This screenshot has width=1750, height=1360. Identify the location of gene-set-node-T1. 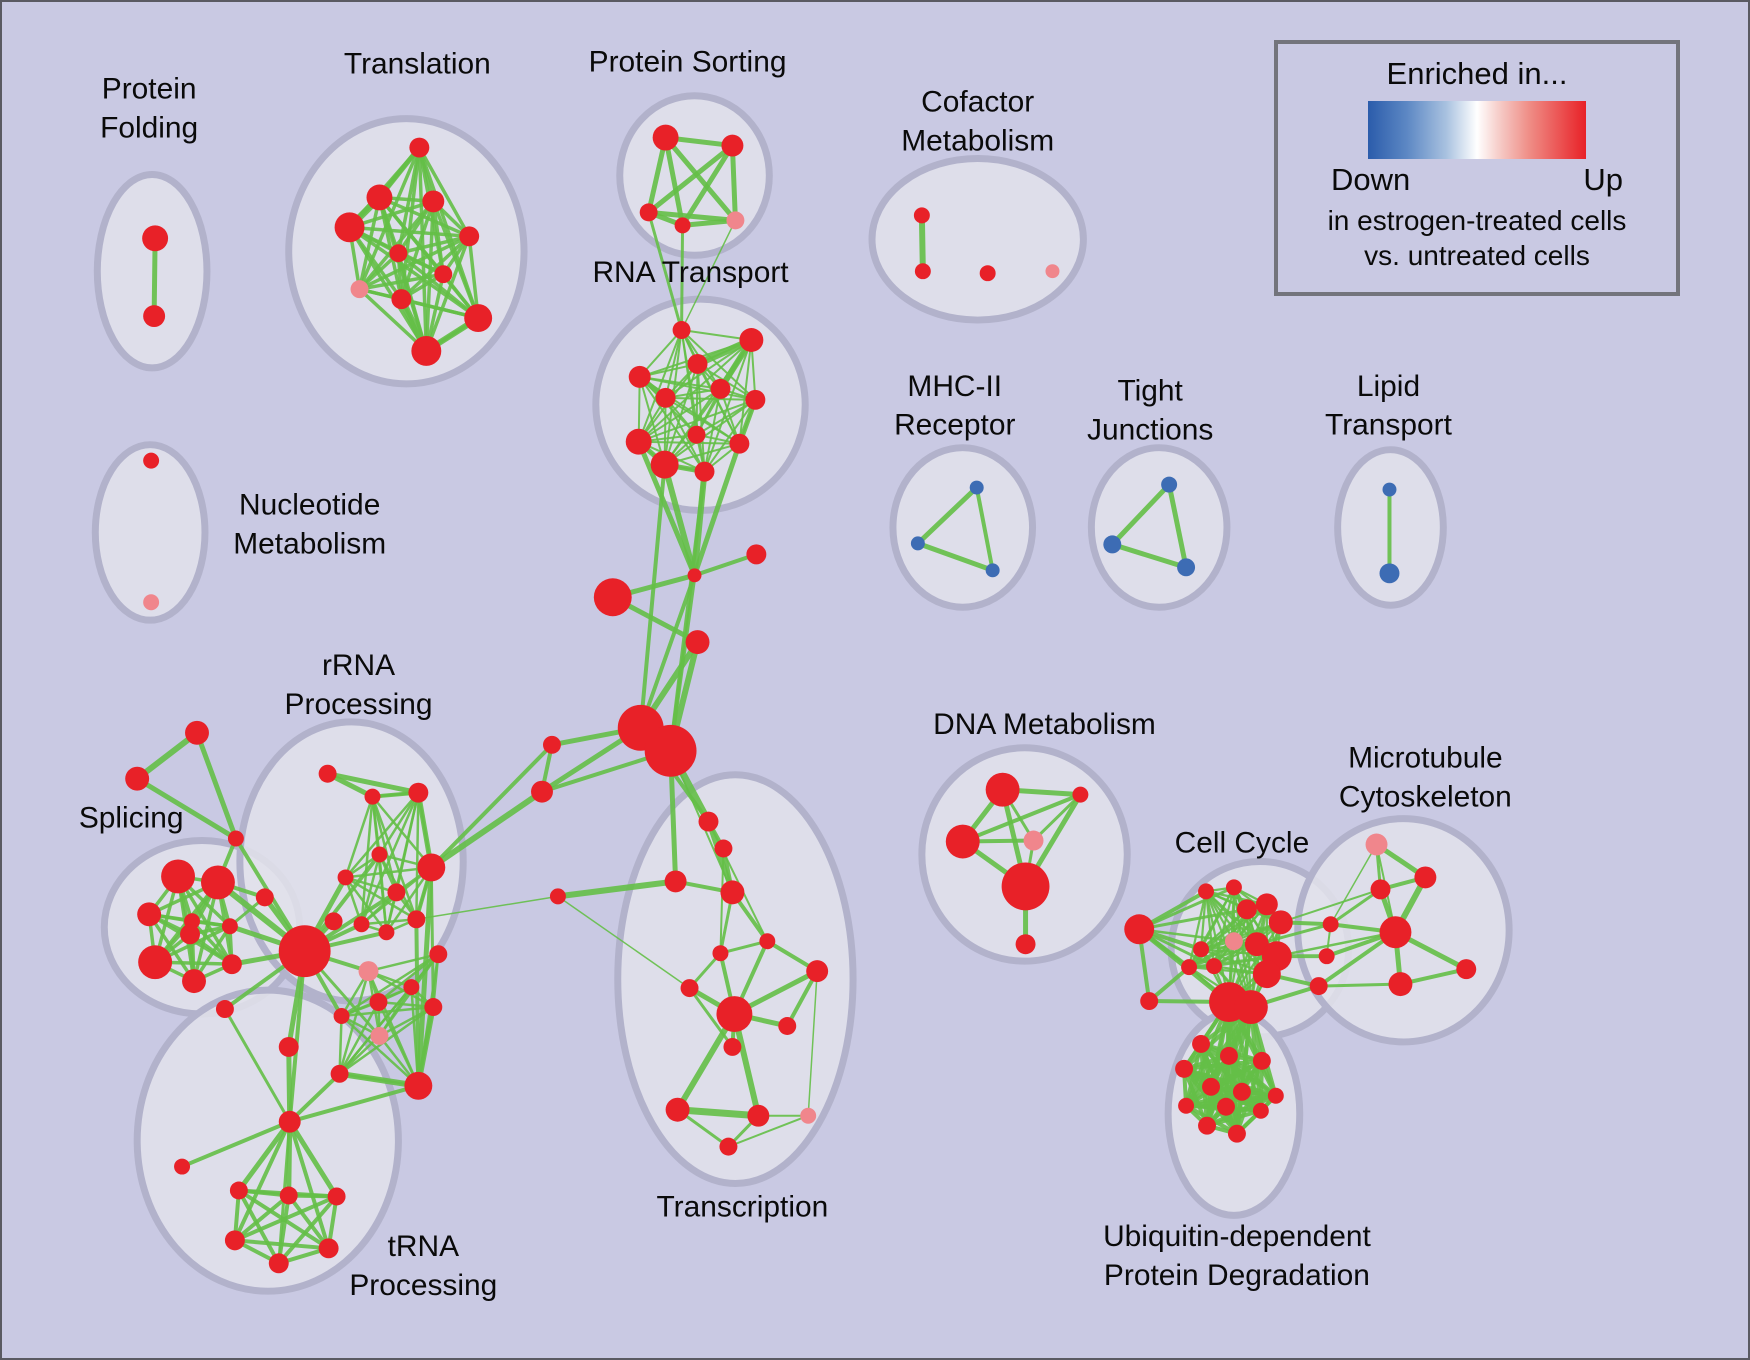
(419, 147).